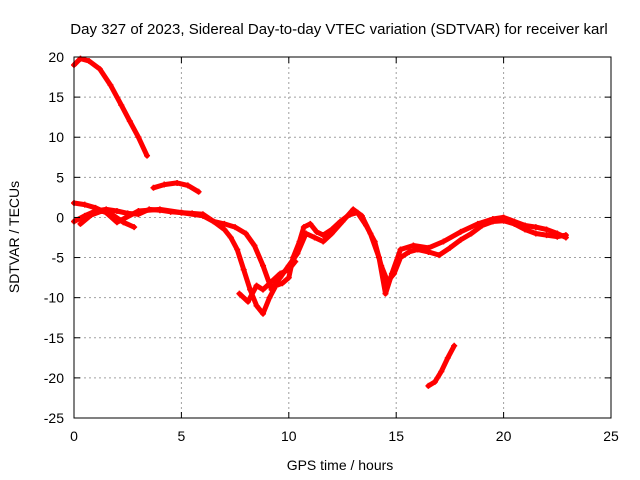  What do you see at coordinates (611, 436) in the screenshot?
I see `x-tick-label: 25` at bounding box center [611, 436].